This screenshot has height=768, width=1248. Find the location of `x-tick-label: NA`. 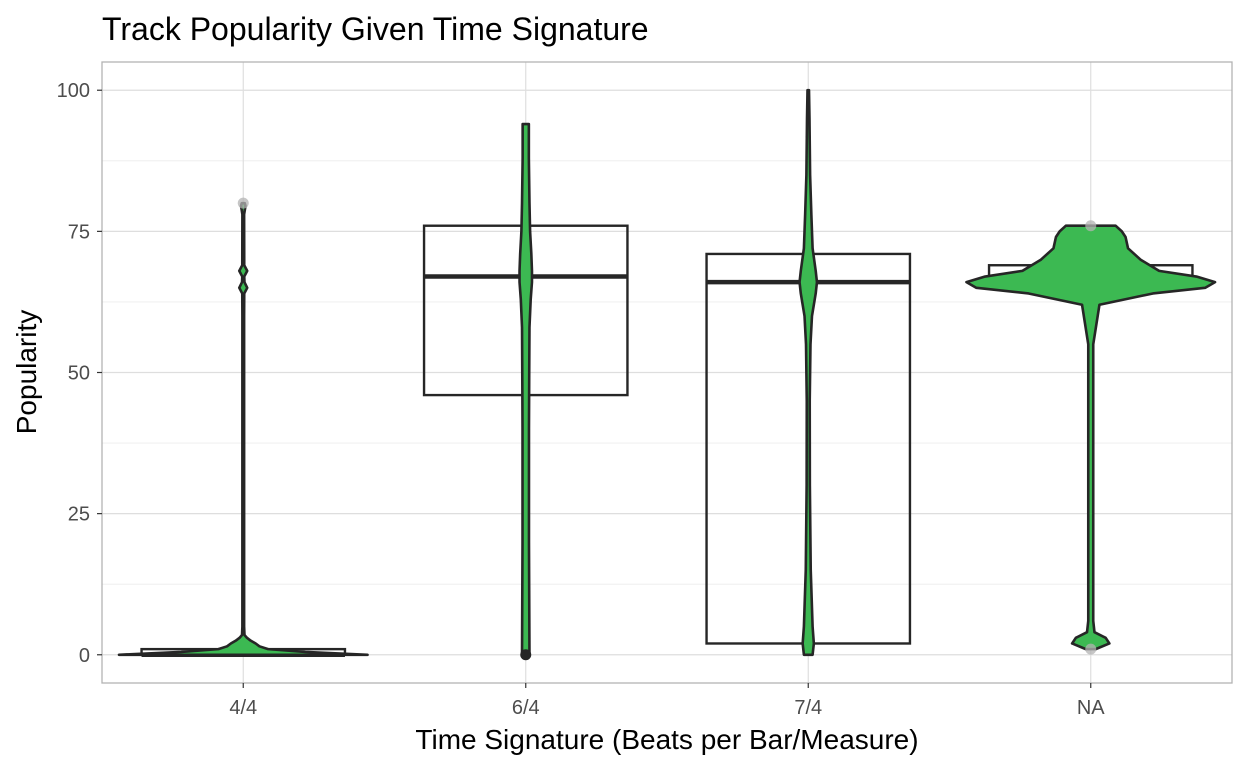

x-tick-label: NA is located at coordinates (1091, 708).